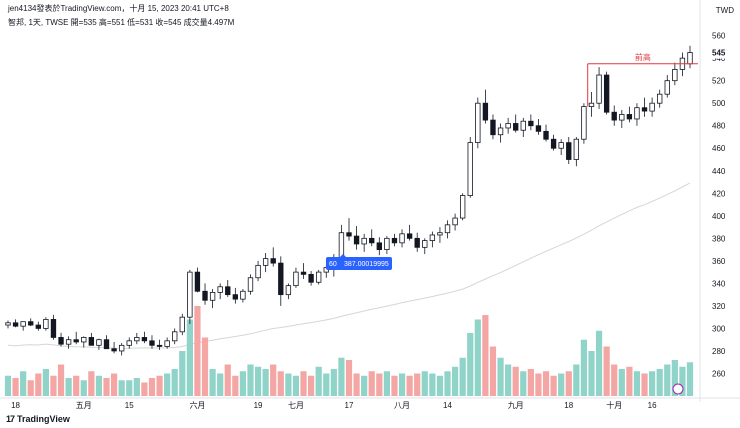 The width and height of the screenshot is (740, 428). I want to click on price-tick-label: 520, so click(719, 81).